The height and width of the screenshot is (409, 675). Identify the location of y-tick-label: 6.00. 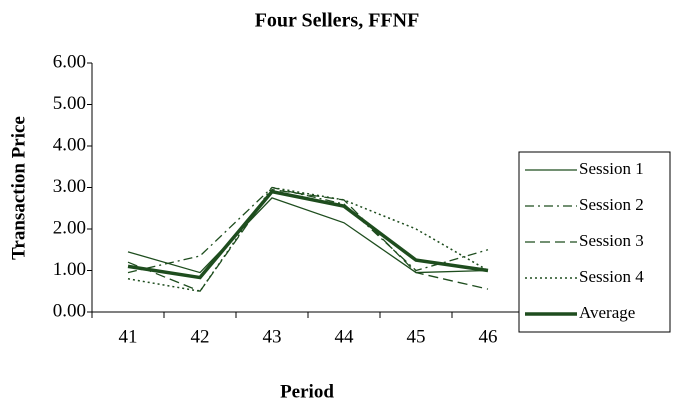
(69, 61).